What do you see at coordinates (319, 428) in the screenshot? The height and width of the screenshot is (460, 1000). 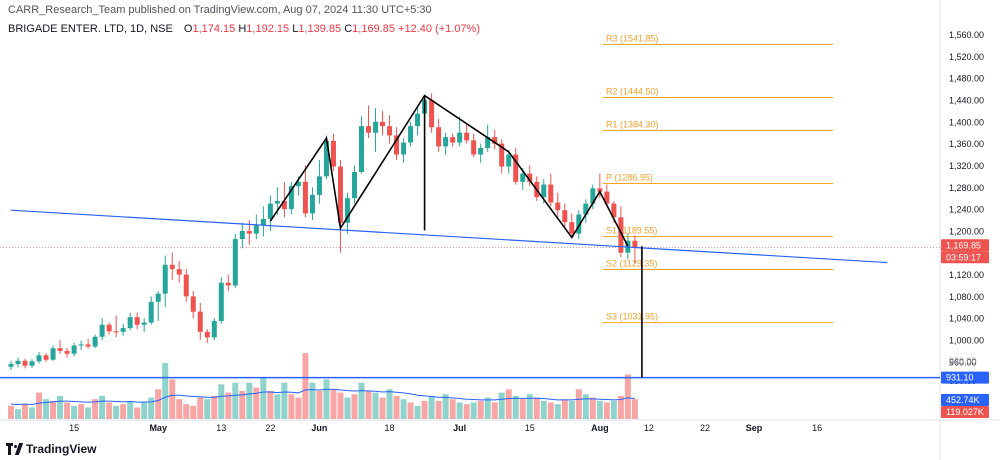 I see `time-tick-label: Jun` at bounding box center [319, 428].